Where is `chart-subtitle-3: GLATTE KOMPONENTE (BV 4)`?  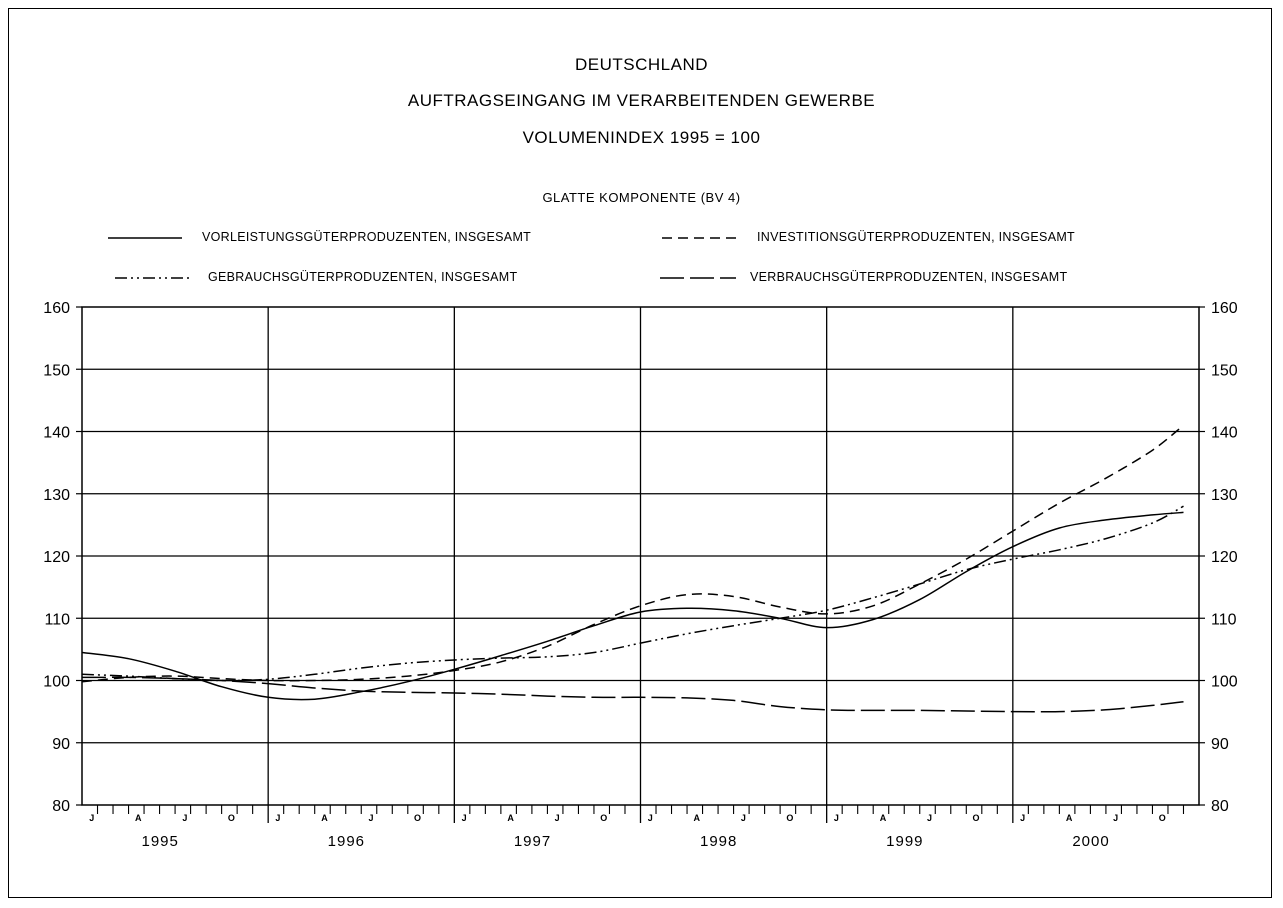 chart-subtitle-3: GLATTE KOMPONENTE (BV 4) is located at coordinates (641, 197).